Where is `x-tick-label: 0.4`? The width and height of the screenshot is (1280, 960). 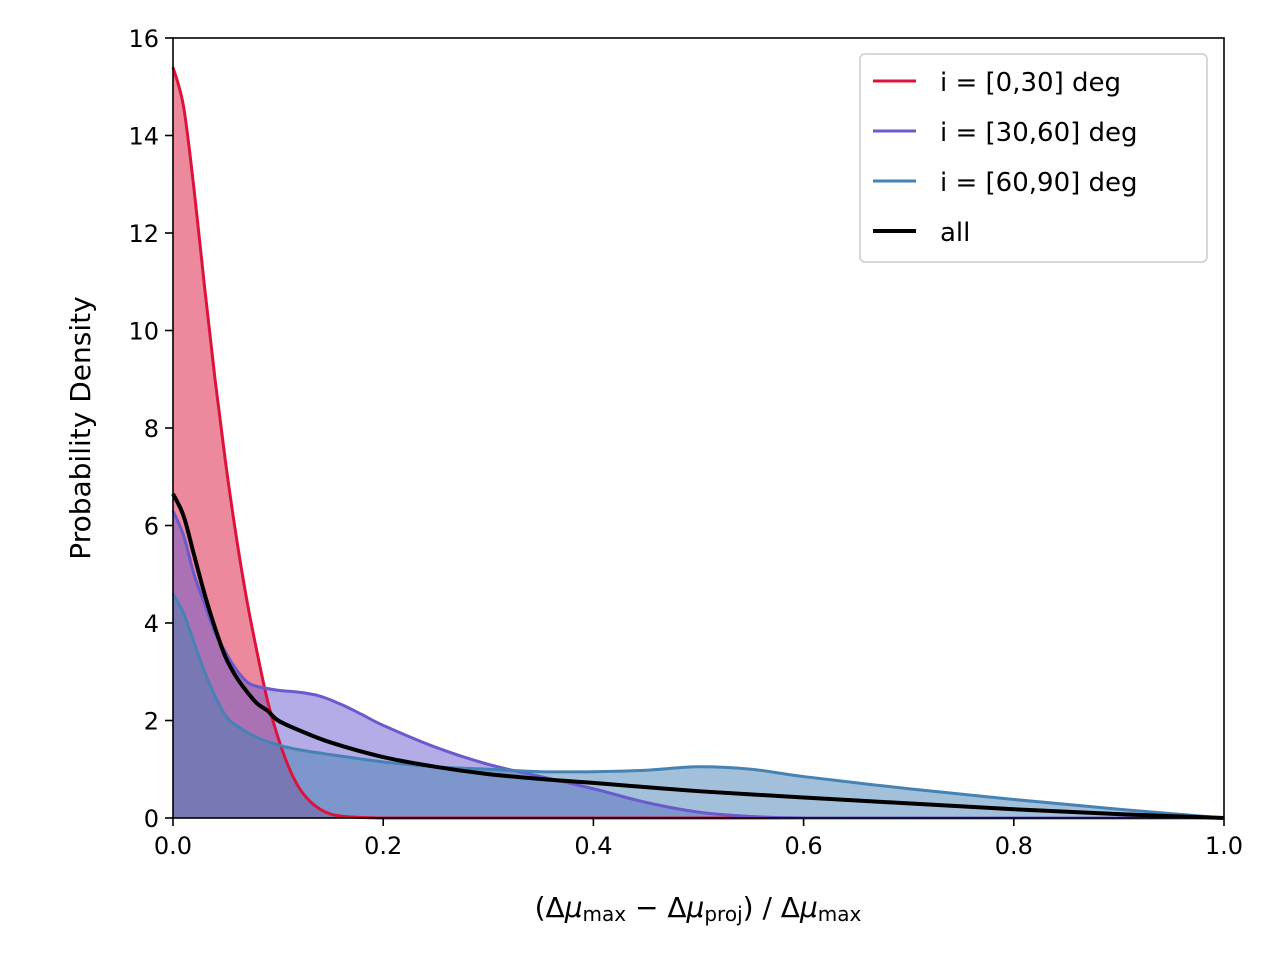
x-tick-label: 0.4 is located at coordinates (593, 846).